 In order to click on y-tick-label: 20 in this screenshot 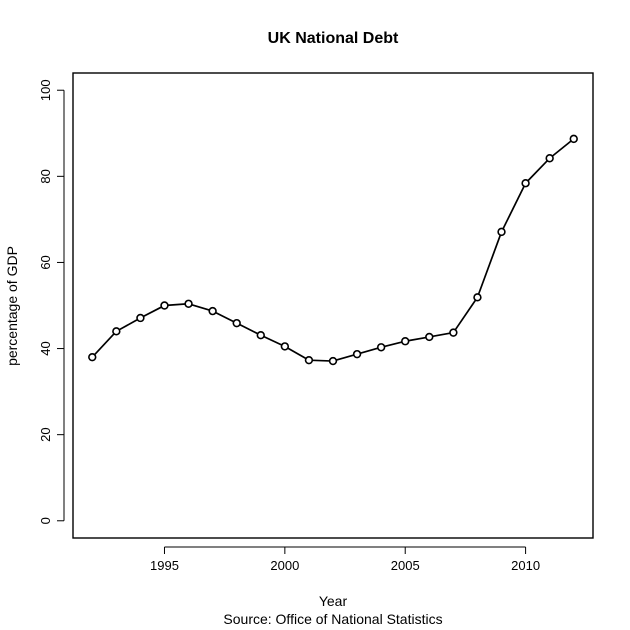, I will do `click(45, 434)`.